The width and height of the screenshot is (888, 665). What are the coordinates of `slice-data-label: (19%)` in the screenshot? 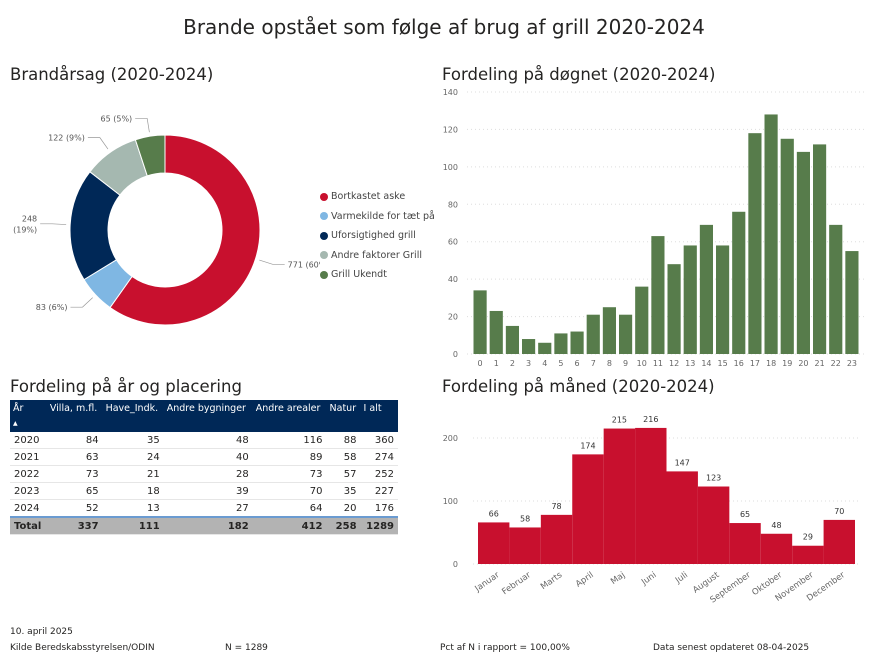 It's located at (25, 229).